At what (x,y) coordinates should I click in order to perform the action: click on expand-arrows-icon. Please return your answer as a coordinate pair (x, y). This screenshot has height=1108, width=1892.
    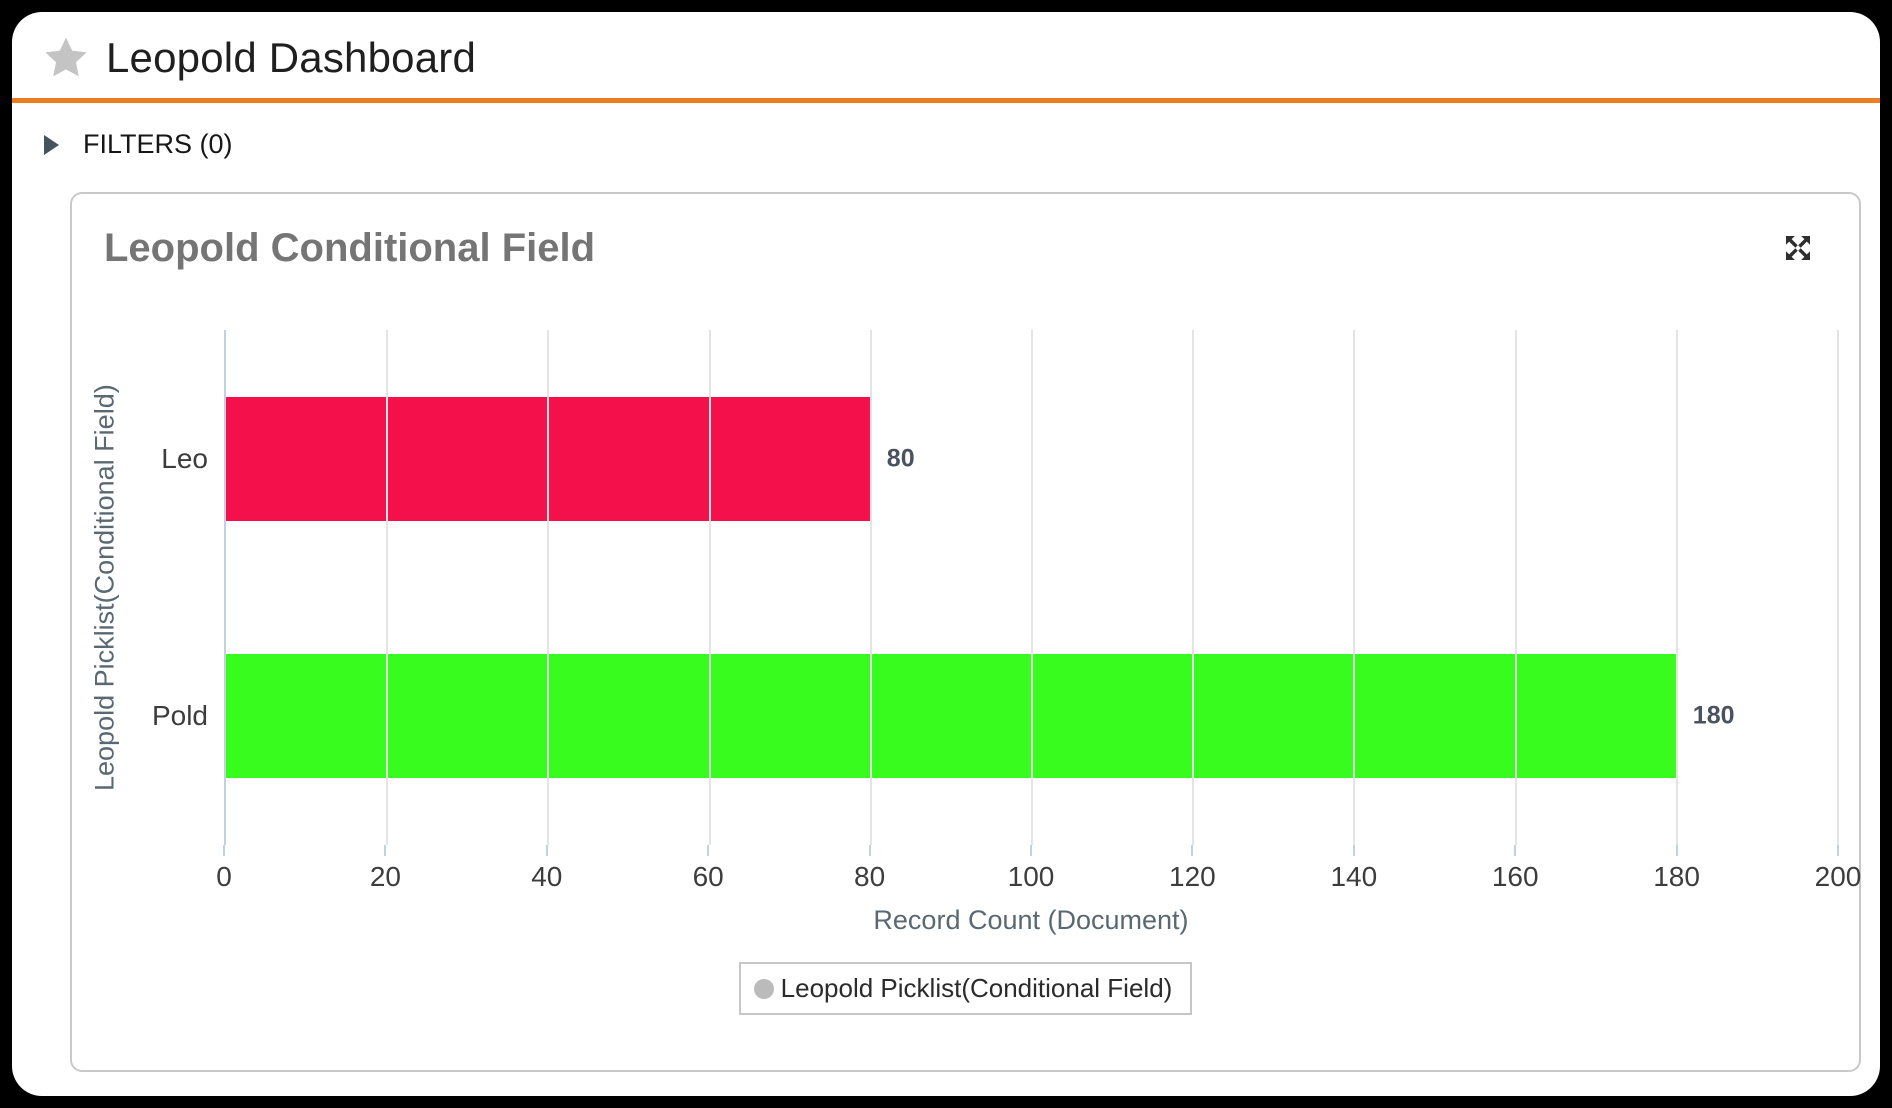
    Looking at the image, I should click on (1798, 248).